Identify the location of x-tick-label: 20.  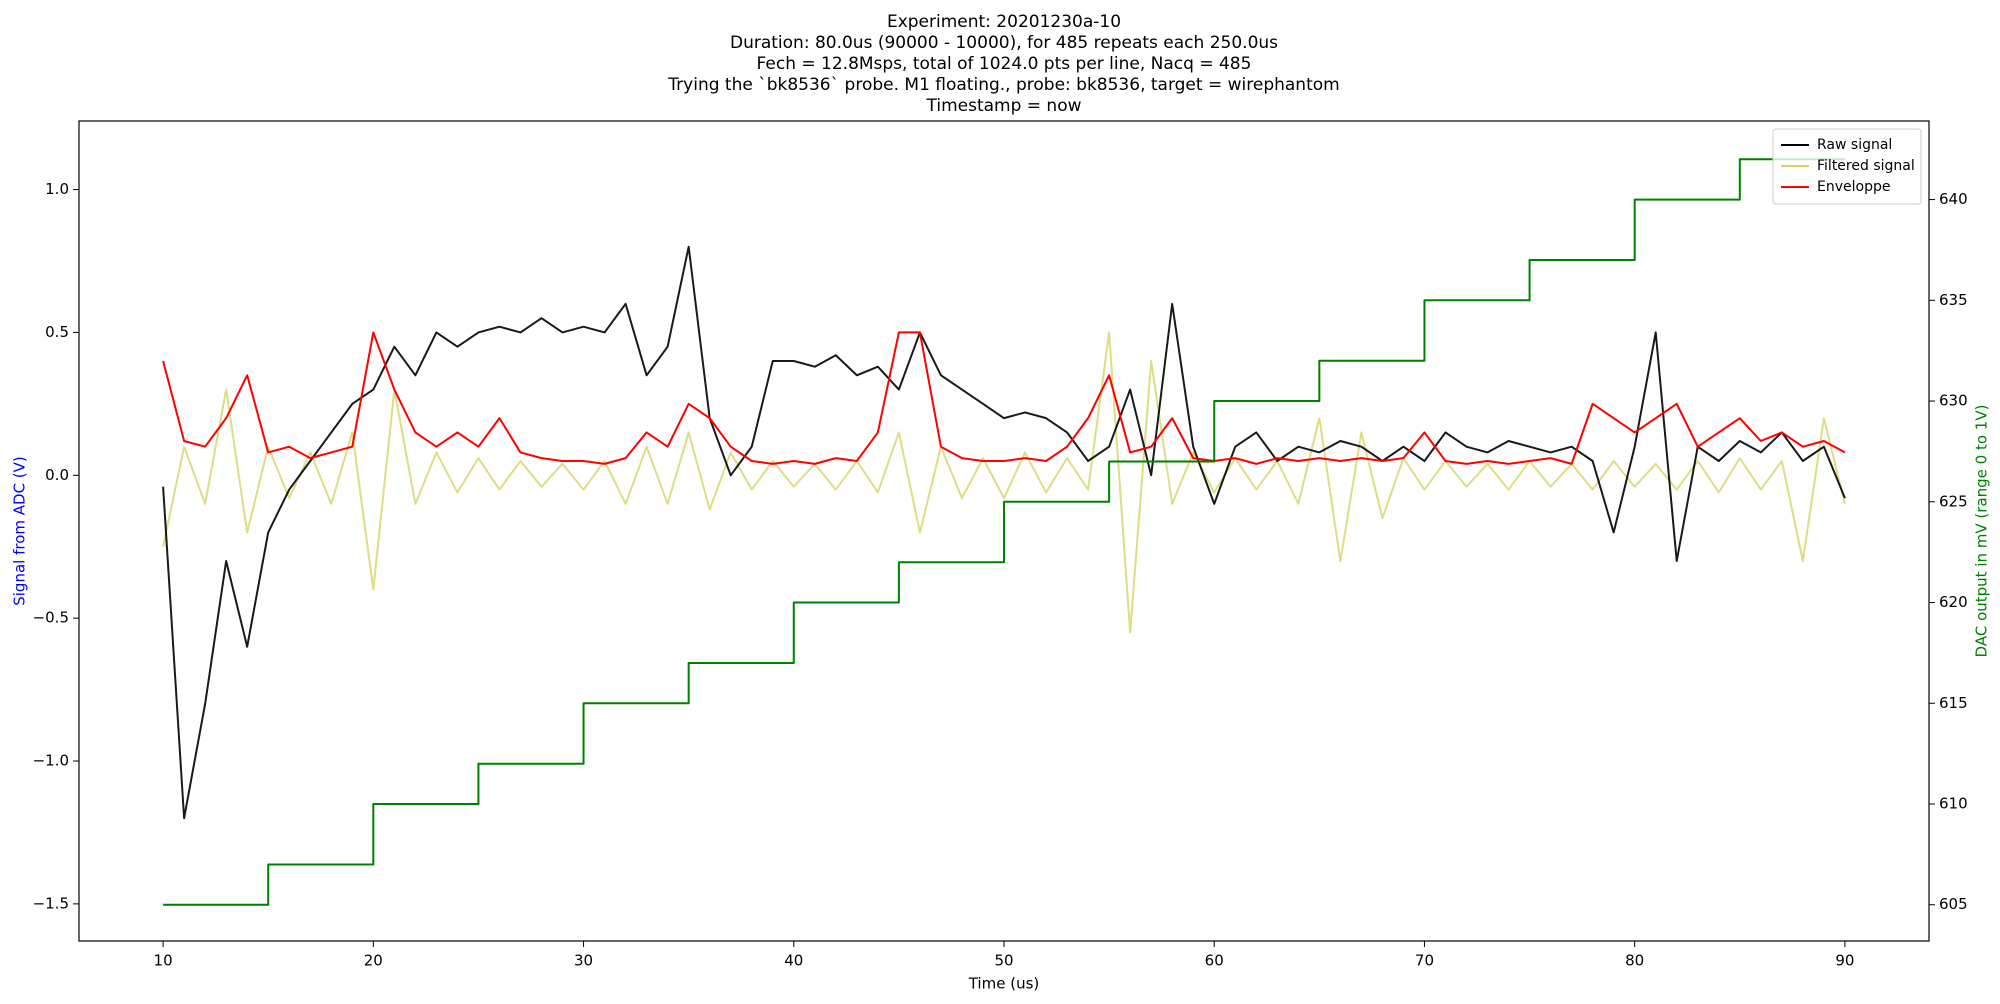
(373, 961).